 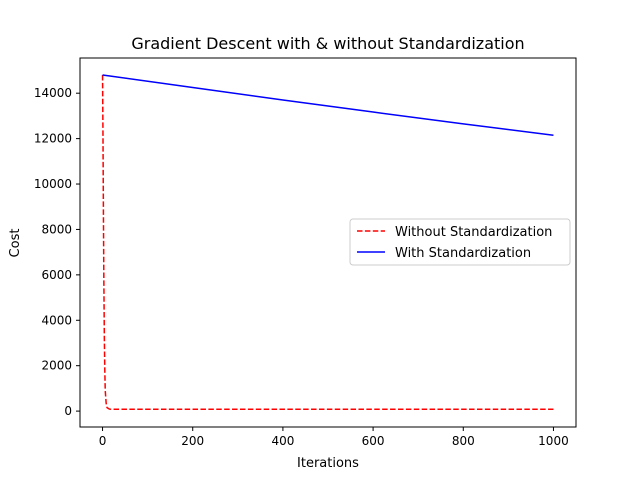 What do you see at coordinates (56, 366) in the screenshot?
I see `y-tick-label: 2000` at bounding box center [56, 366].